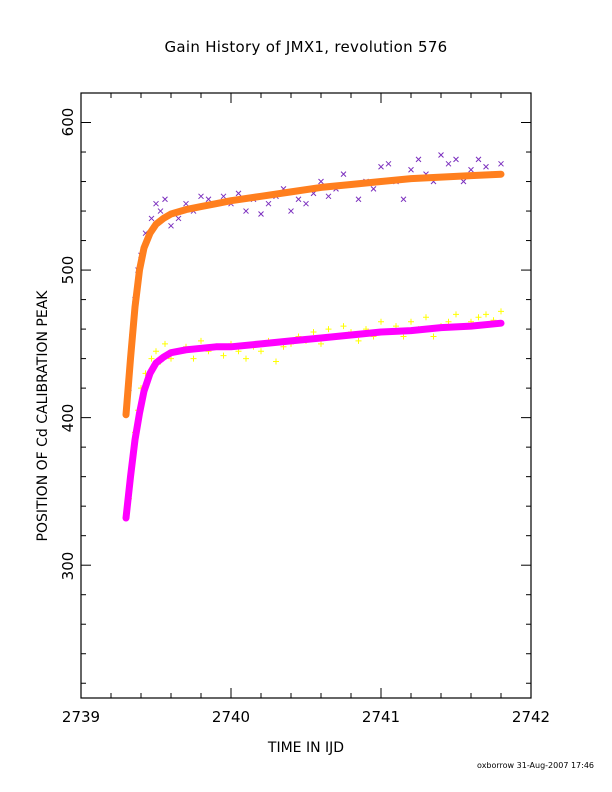 The image size is (612, 792). What do you see at coordinates (535, 765) in the screenshot?
I see `footer-credit: oxborrow 31-Aug-2007 17:46` at bounding box center [535, 765].